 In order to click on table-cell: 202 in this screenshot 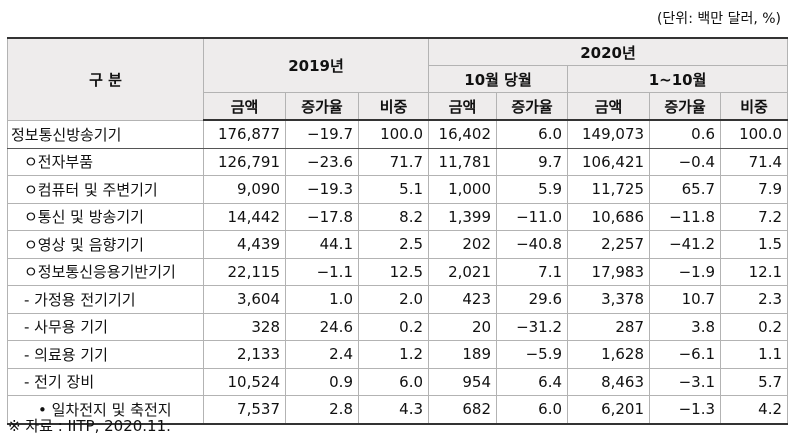, I will do `click(463, 244)`.